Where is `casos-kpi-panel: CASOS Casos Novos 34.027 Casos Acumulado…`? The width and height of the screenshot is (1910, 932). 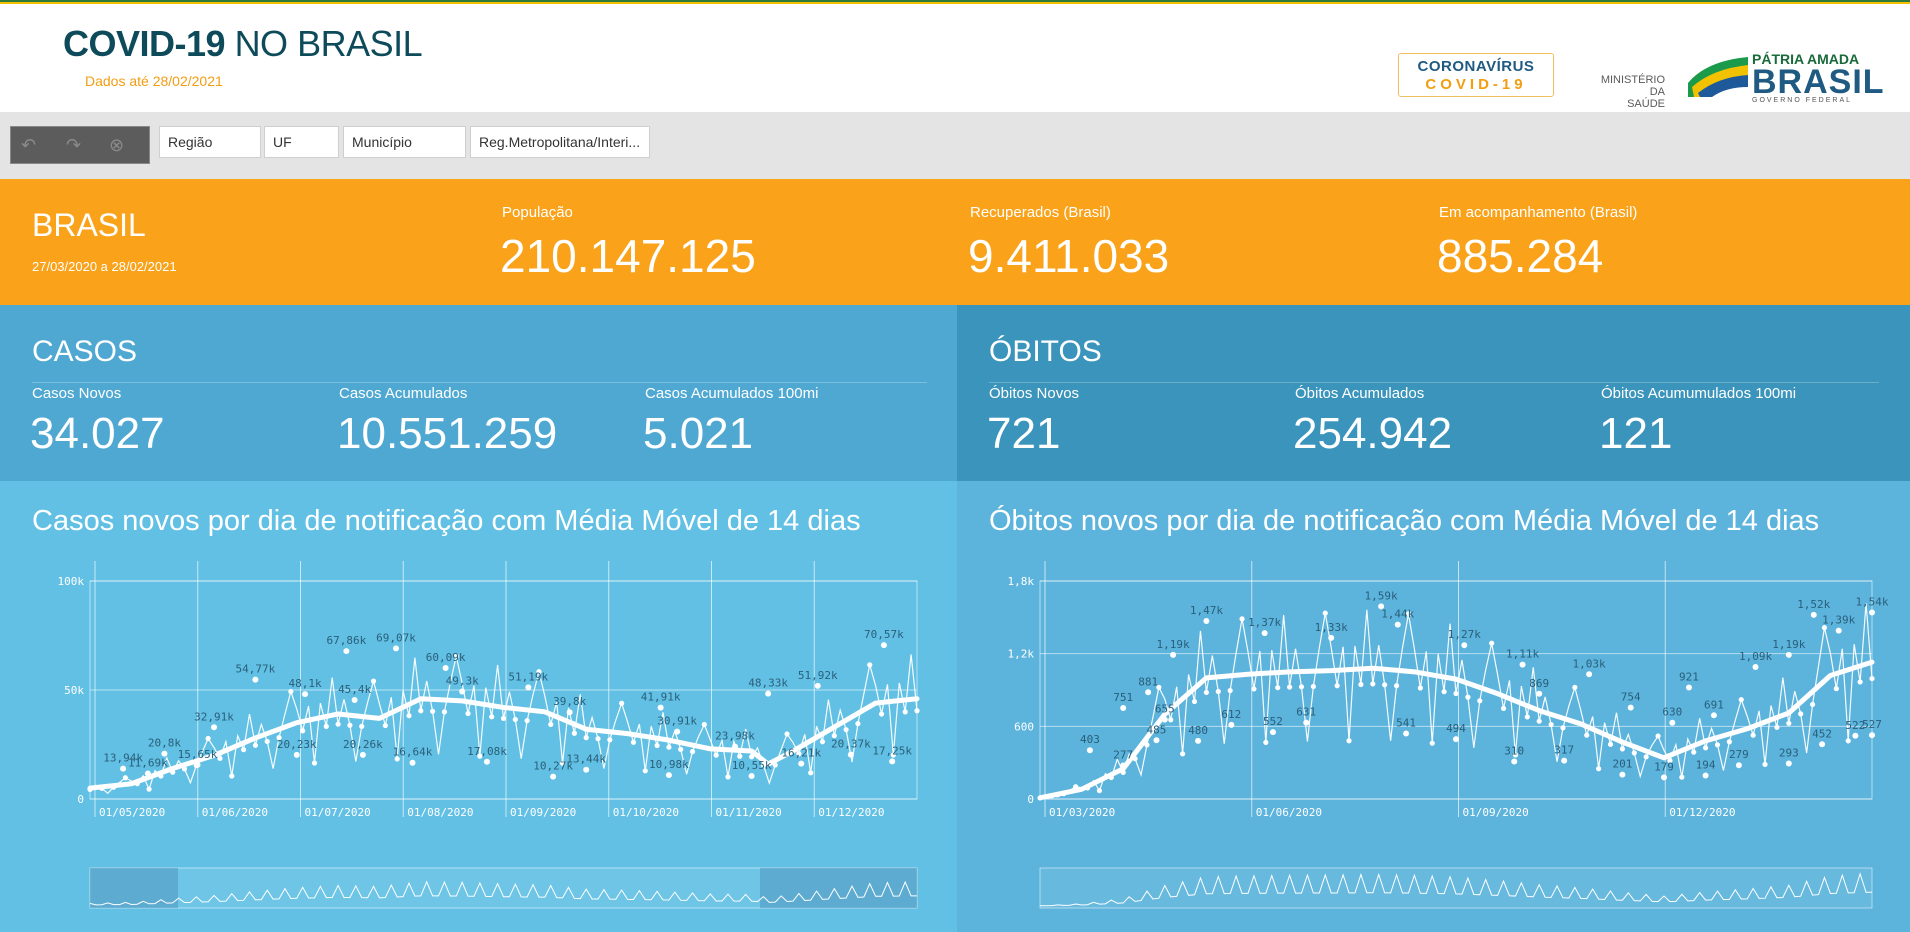
casos-kpi-panel: CASOS Casos Novos 34.027 Casos Acumulado… is located at coordinates (478, 393).